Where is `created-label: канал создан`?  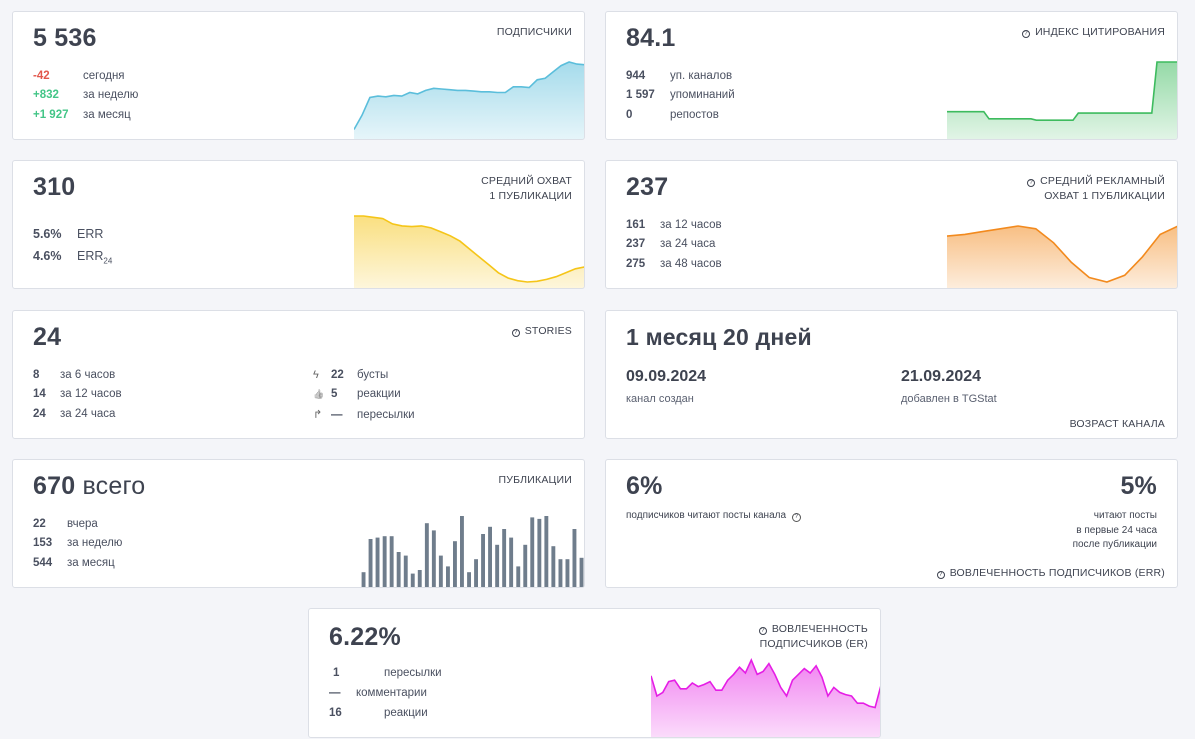
created-label: канал создан is located at coordinates (660, 399).